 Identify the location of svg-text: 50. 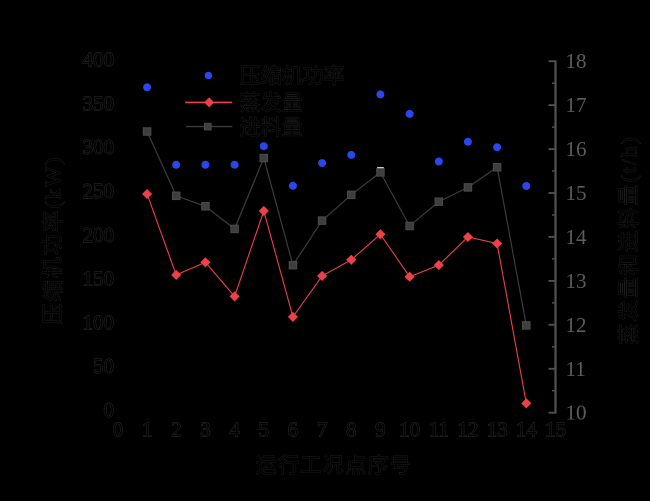
(103, 366).